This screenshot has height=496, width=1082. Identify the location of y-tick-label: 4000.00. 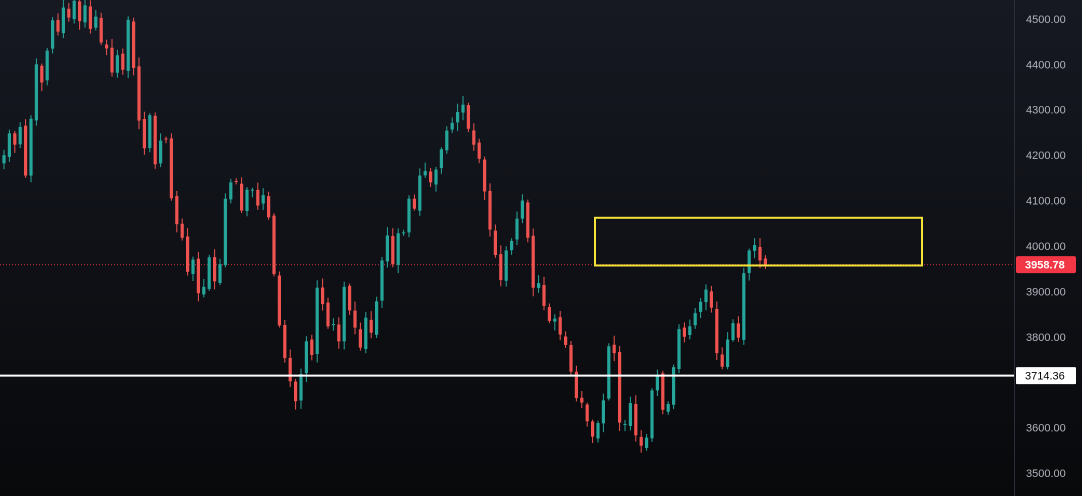
(1046, 247).